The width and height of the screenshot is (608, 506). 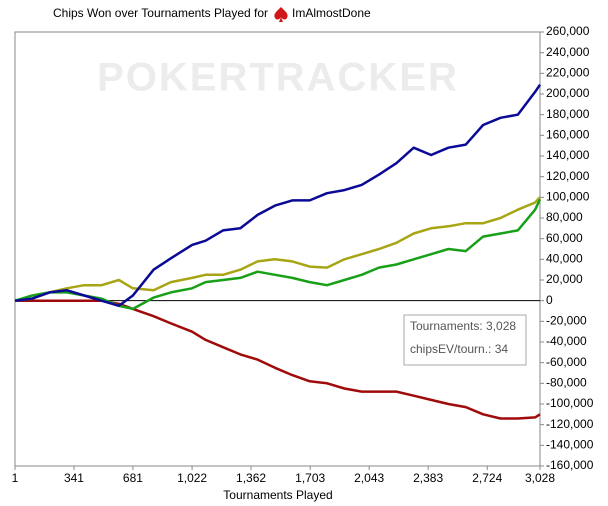 I want to click on y-tick-label: -80,000, so click(x=566, y=383).